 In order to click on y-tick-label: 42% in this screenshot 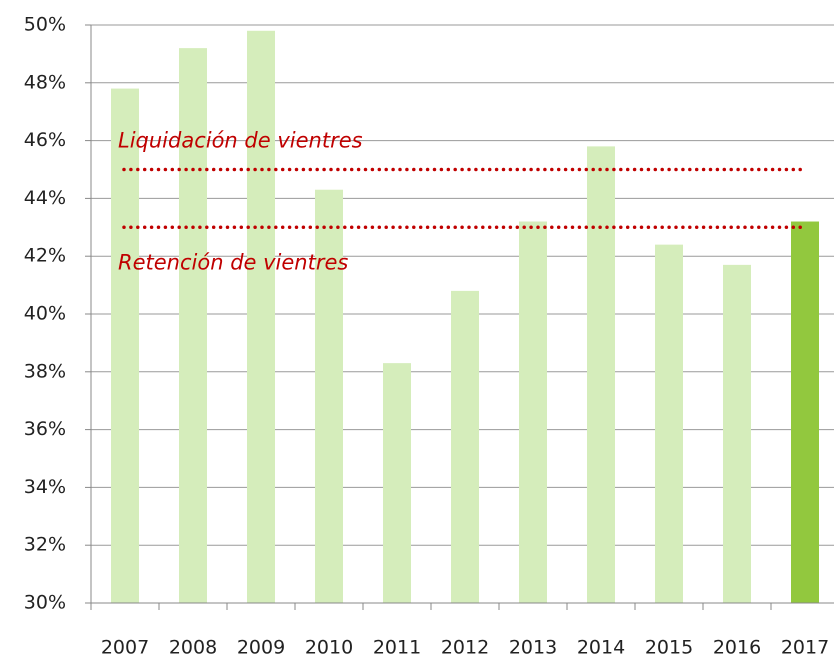, I will do `click(45, 256)`.